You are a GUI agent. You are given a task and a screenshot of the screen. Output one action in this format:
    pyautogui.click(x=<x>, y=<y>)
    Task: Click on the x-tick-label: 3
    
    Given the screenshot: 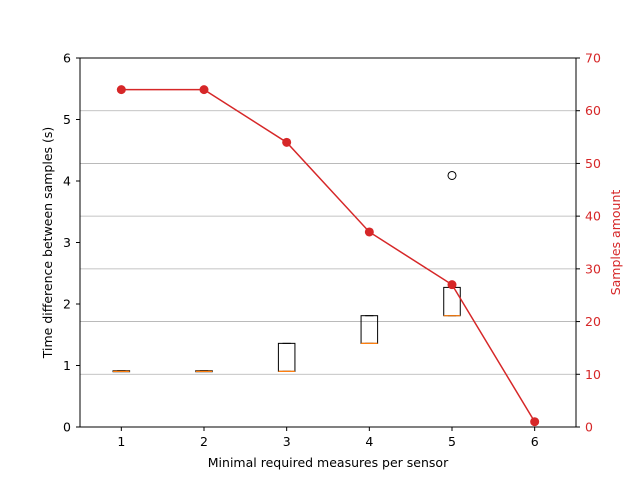 What is the action you would take?
    pyautogui.click(x=287, y=441)
    